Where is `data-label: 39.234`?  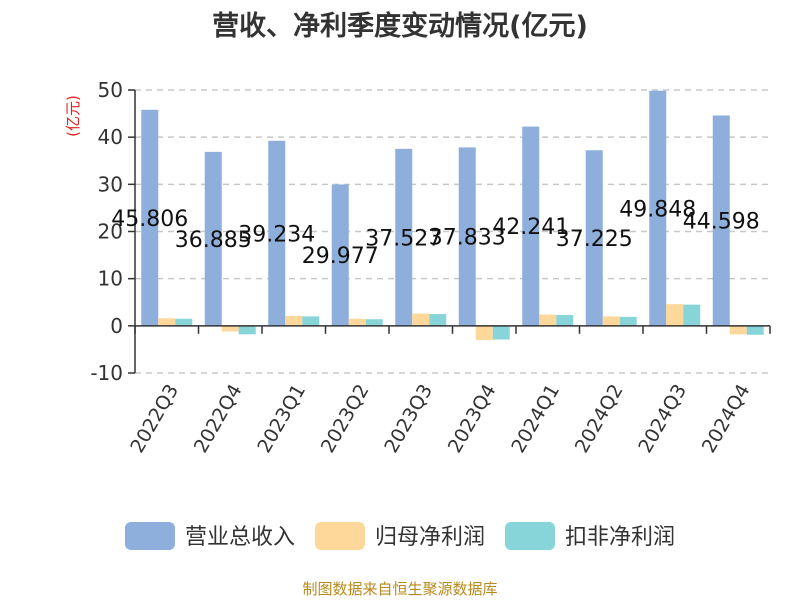 data-label: 39.234 is located at coordinates (276, 234).